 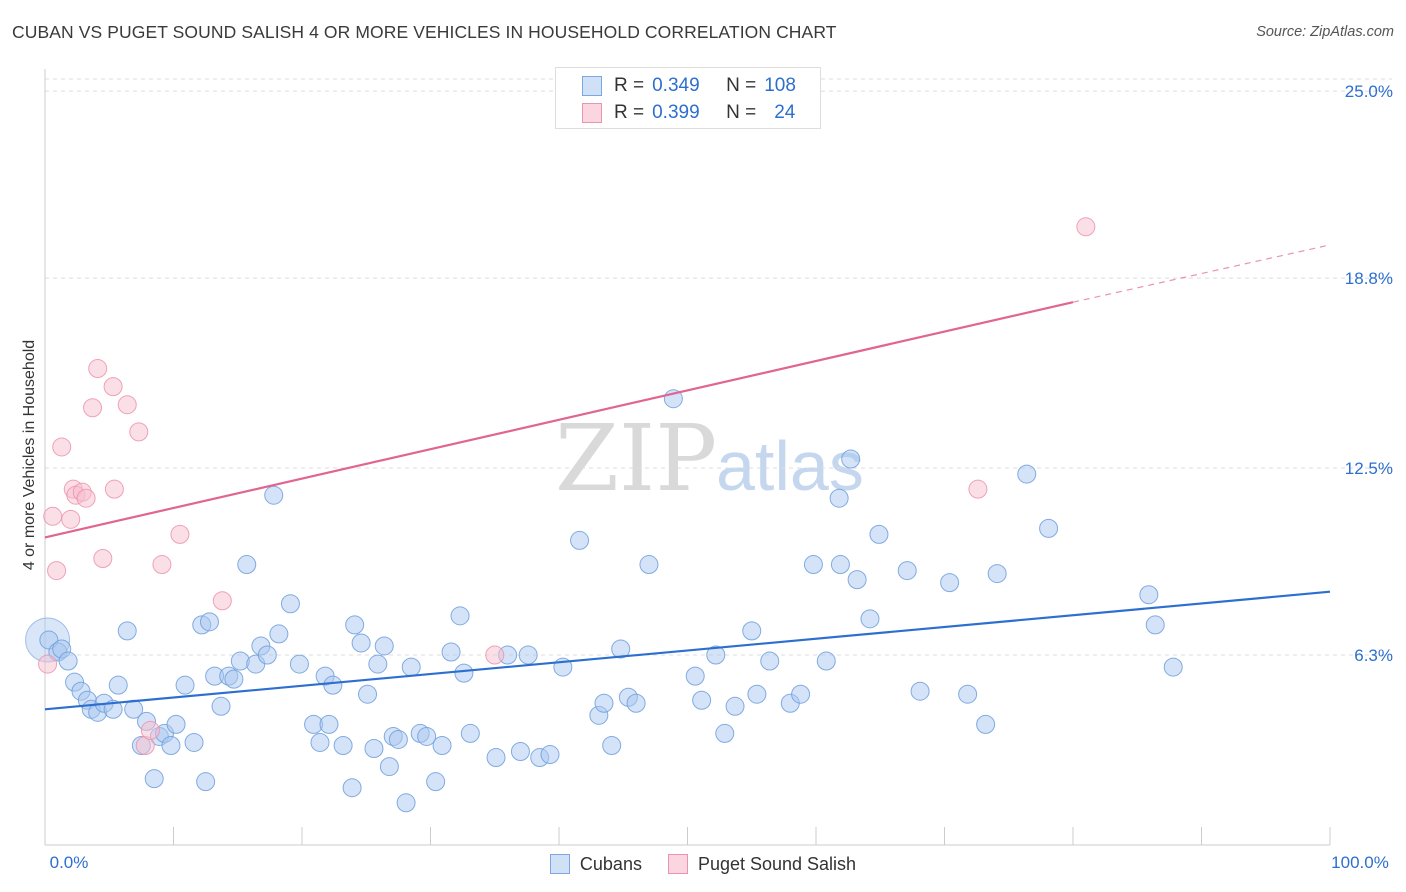 What do you see at coordinates (69, 862) in the screenshot?
I see `x-tick-label: 0.0%` at bounding box center [69, 862].